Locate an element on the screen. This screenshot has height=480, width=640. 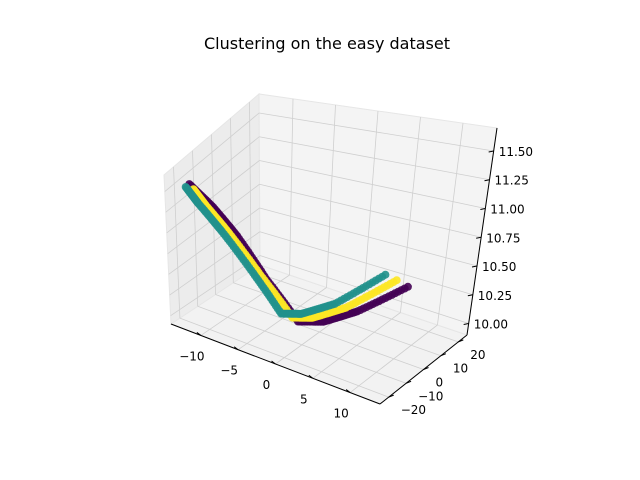
x-tick-label: 10 is located at coordinates (340, 414).